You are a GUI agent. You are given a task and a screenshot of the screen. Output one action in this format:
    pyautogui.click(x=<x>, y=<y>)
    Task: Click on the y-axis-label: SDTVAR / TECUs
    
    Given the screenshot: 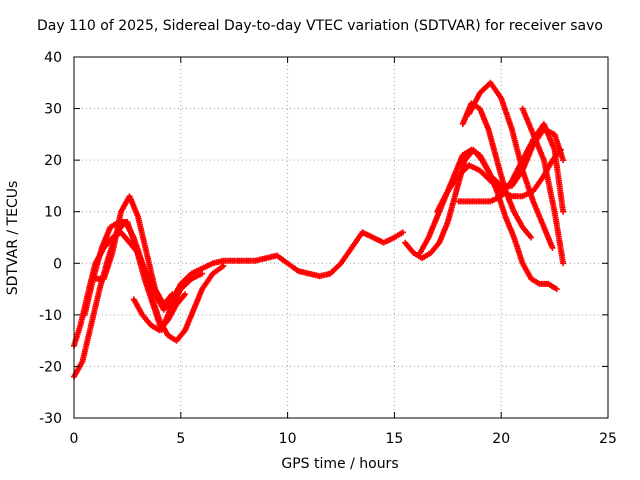 What is the action you would take?
    pyautogui.click(x=13, y=238)
    